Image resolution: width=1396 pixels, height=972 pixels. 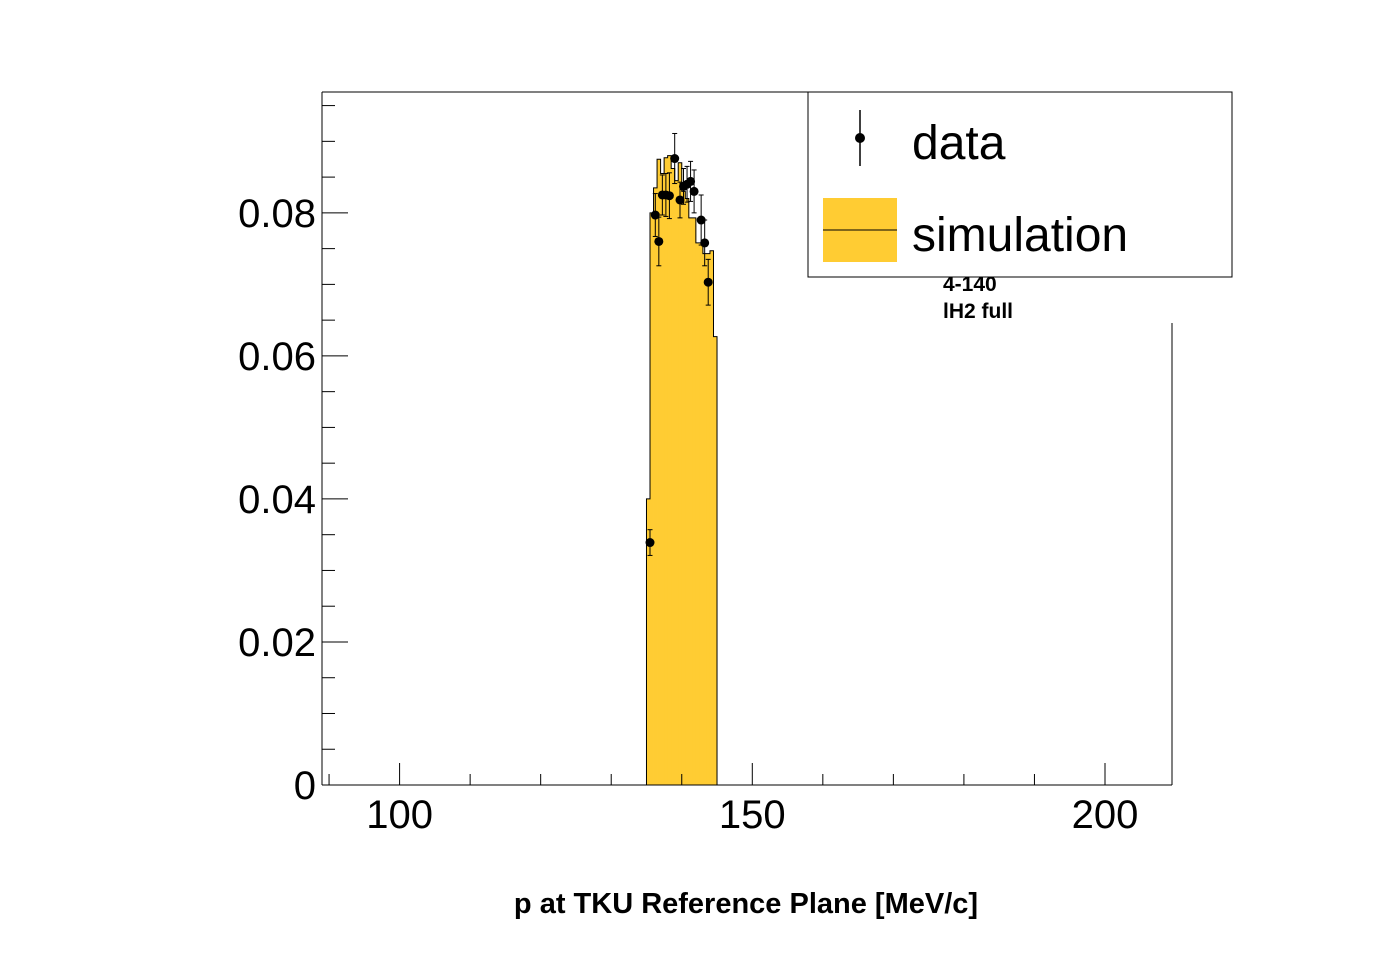 What do you see at coordinates (860, 230) in the screenshot?
I see `legend-simulation-swatch` at bounding box center [860, 230].